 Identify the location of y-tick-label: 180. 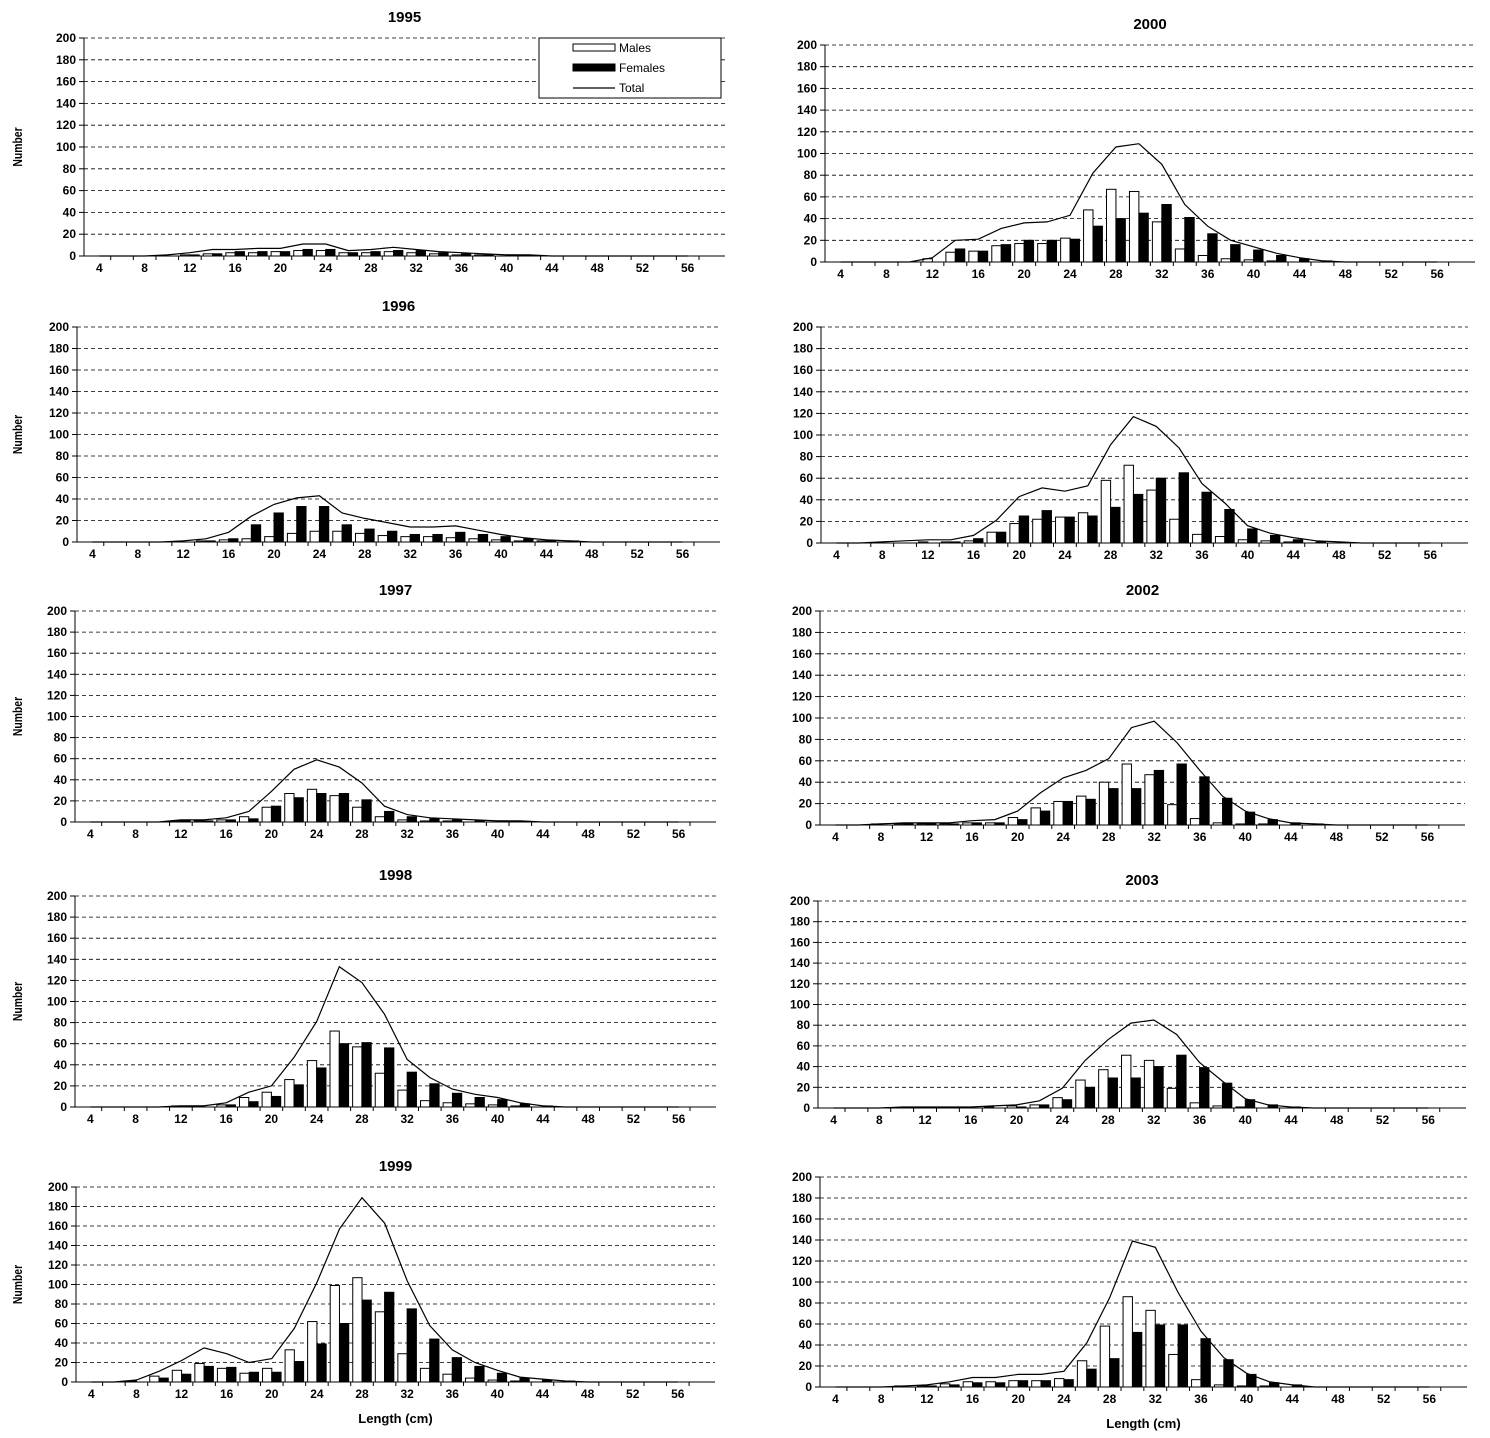
(807, 67).